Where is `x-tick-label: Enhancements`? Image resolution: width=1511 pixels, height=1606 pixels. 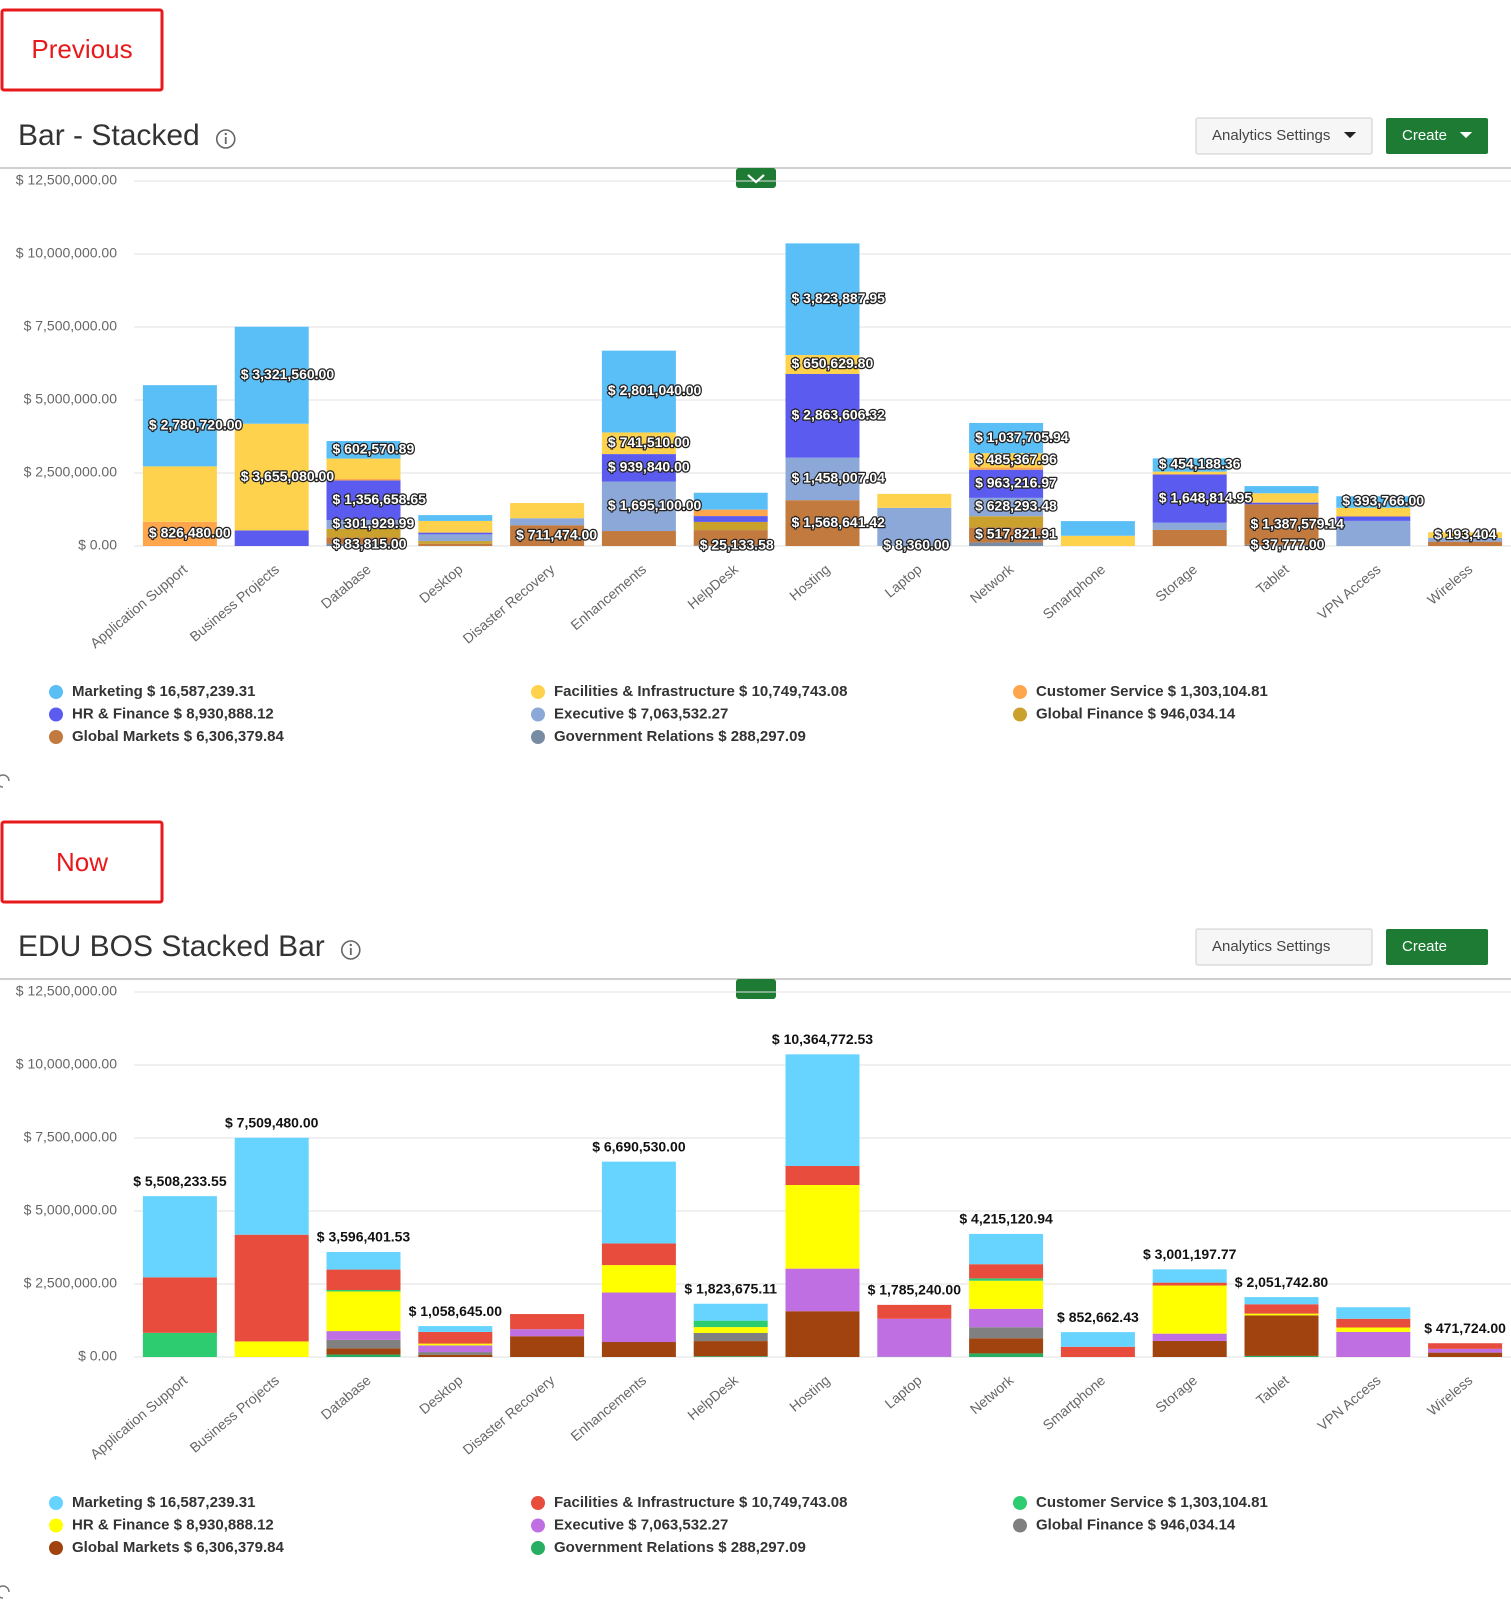 x-tick-label: Enhancements is located at coordinates (608, 597).